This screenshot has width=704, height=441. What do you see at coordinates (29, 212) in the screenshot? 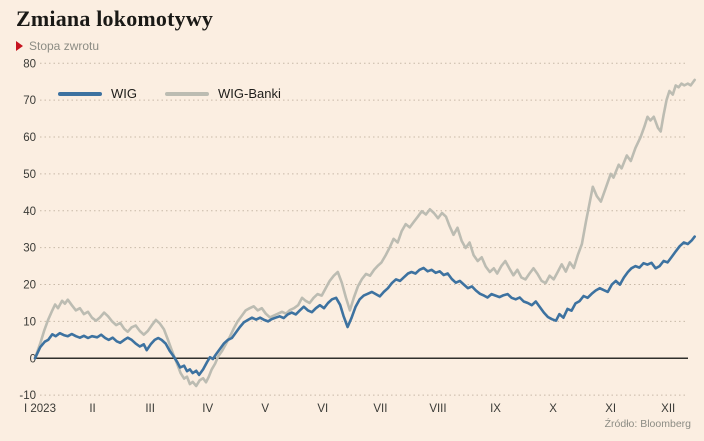
I see `y-tick-label: 40` at bounding box center [29, 212].